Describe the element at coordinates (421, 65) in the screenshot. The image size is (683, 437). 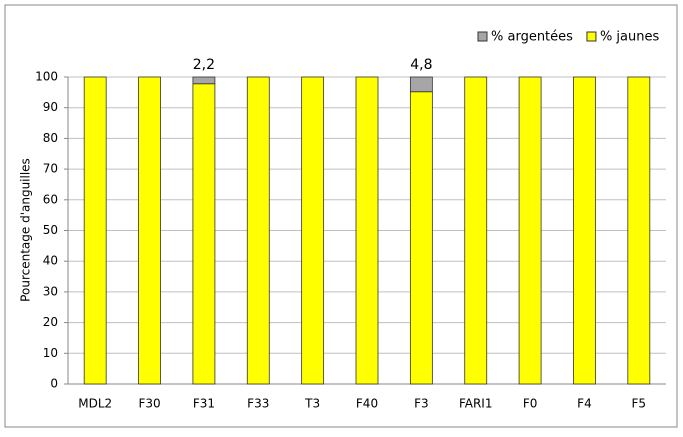
I see `data-label: 4,8` at that location.